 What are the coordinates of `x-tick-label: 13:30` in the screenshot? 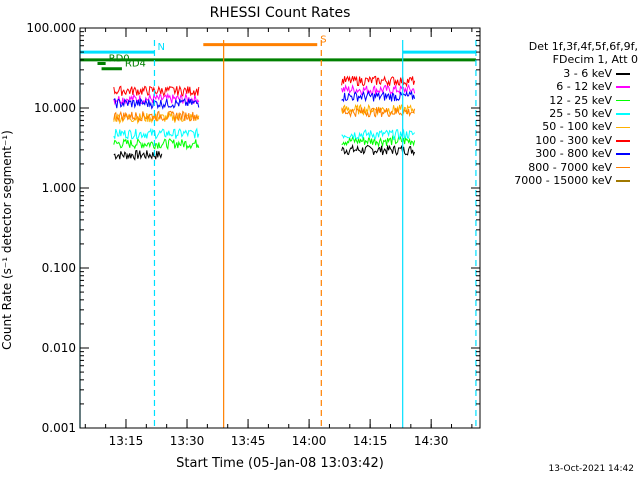 It's located at (187, 441).